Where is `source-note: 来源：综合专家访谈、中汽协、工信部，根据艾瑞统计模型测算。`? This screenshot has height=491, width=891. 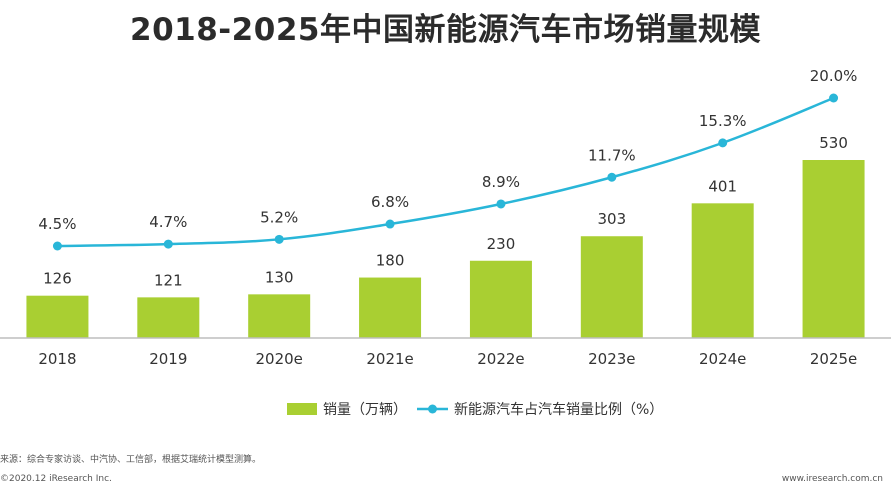 source-note: 来源：综合专家访谈、中汽协、工信部，根据艾瑞统计模型测算。 is located at coordinates (131, 460).